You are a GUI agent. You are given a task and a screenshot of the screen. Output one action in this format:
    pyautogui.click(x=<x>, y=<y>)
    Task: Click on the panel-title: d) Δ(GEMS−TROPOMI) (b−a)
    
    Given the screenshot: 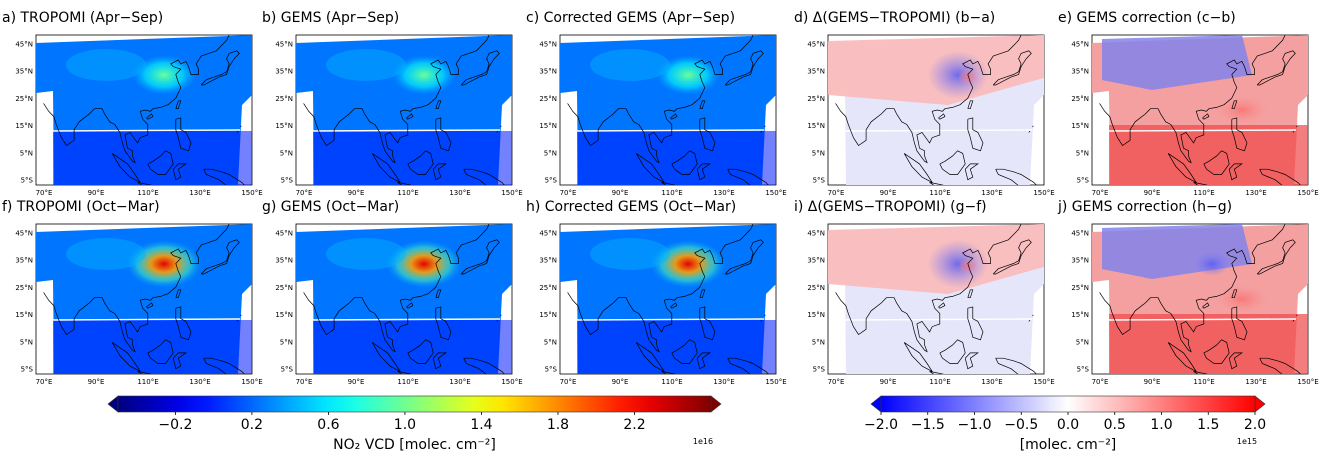 What is the action you would take?
    pyautogui.click(x=894, y=18)
    